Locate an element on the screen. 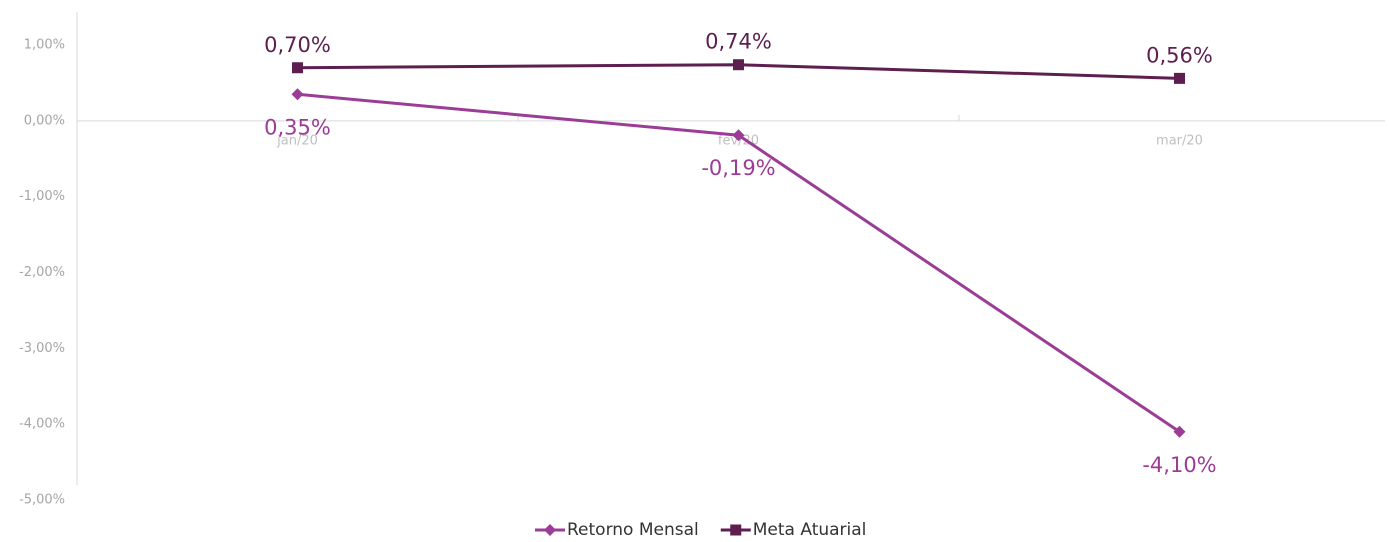 Image resolution: width=1389 pixels, height=542 pixels. data-label: -0,19% is located at coordinates (738, 168).